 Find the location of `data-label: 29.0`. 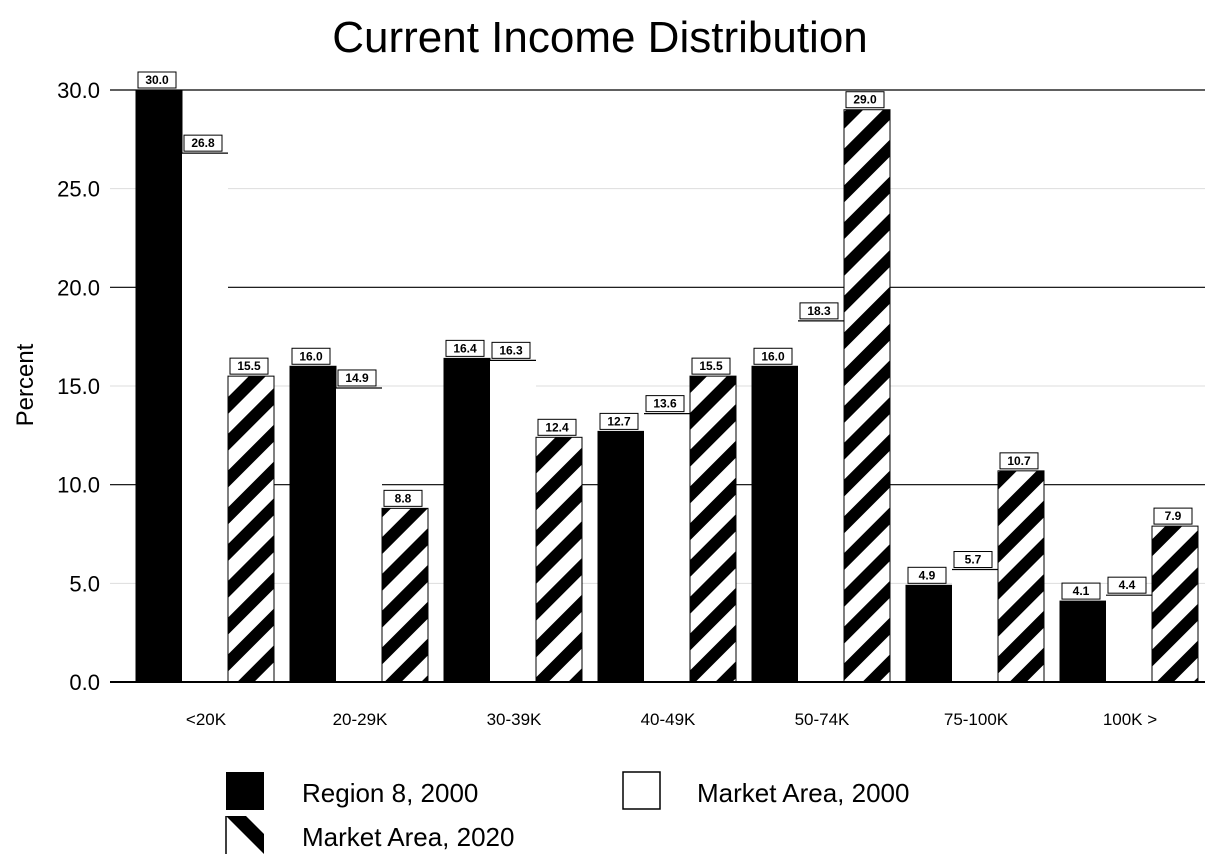

data-label: 29.0 is located at coordinates (865, 100).